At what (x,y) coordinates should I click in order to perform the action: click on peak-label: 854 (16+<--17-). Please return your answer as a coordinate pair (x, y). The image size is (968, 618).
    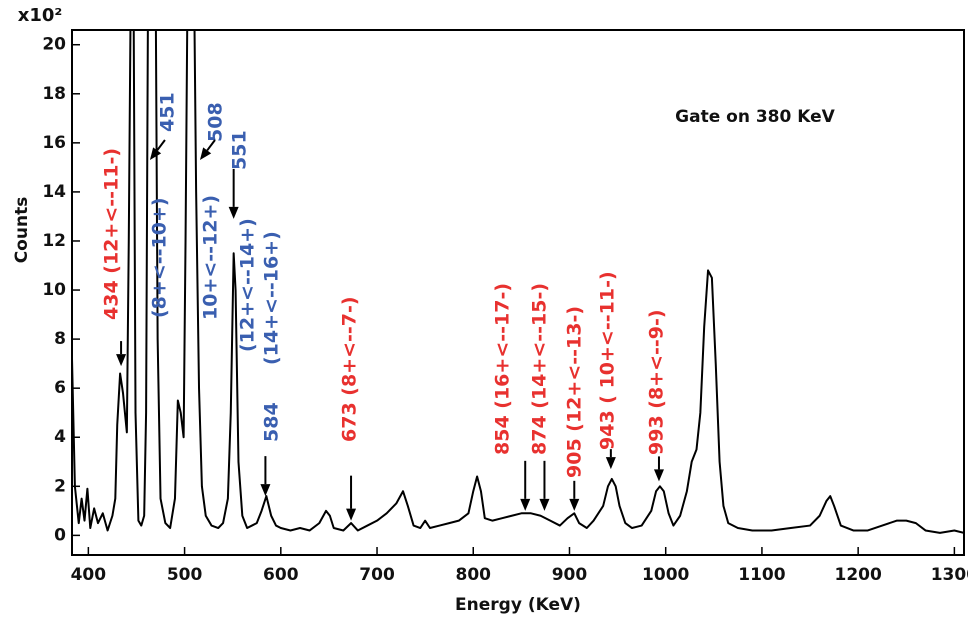
    Looking at the image, I should click on (503, 369).